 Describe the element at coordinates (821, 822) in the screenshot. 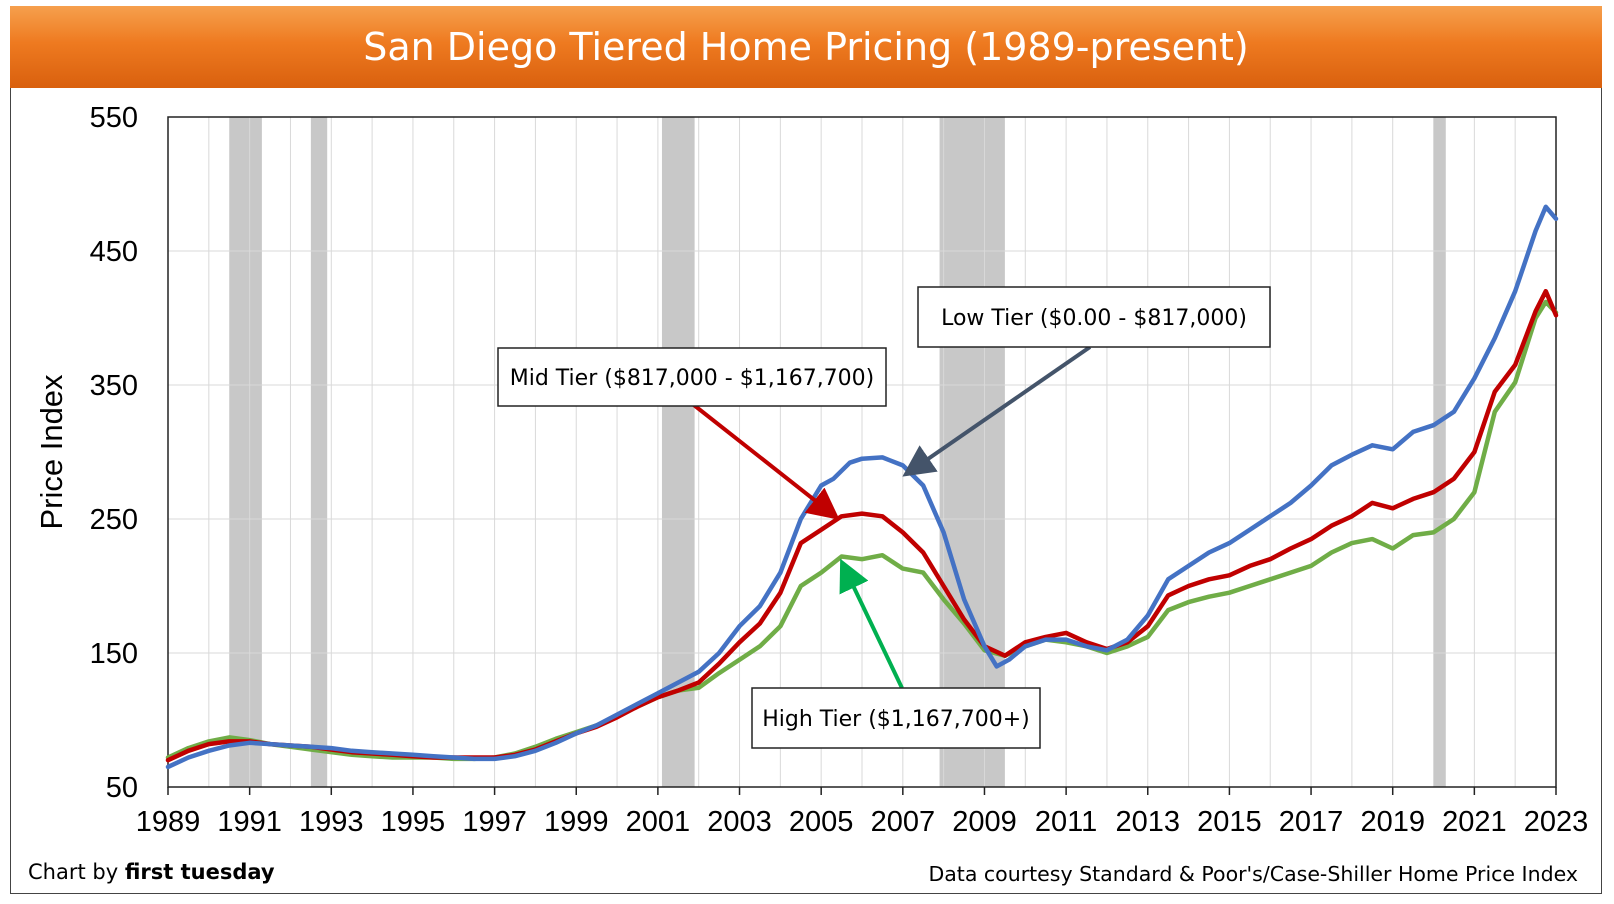

I see `x-tick-label: 2005` at that location.